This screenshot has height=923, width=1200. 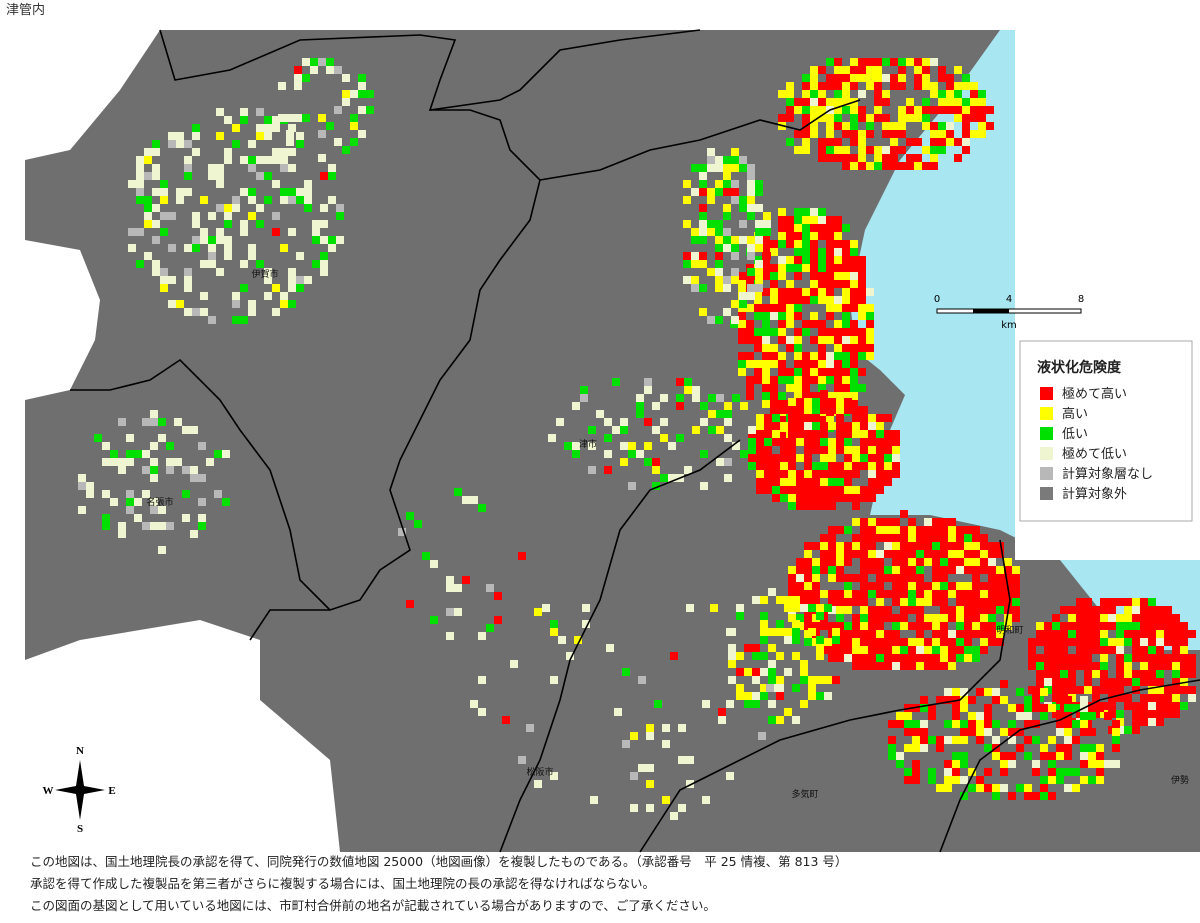 I want to click on page-title: 津管内, so click(x=25, y=10).